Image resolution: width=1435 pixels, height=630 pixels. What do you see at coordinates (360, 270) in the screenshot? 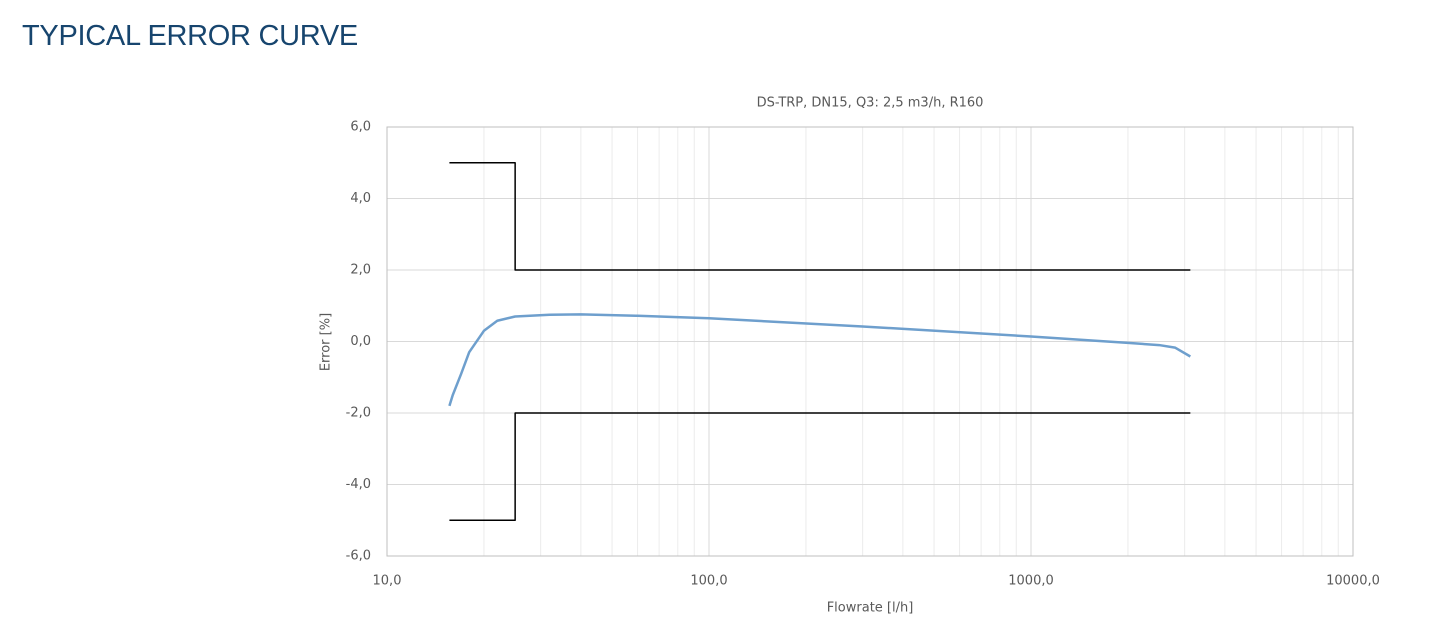
I see `y-tick-label: 2,0` at bounding box center [360, 270].